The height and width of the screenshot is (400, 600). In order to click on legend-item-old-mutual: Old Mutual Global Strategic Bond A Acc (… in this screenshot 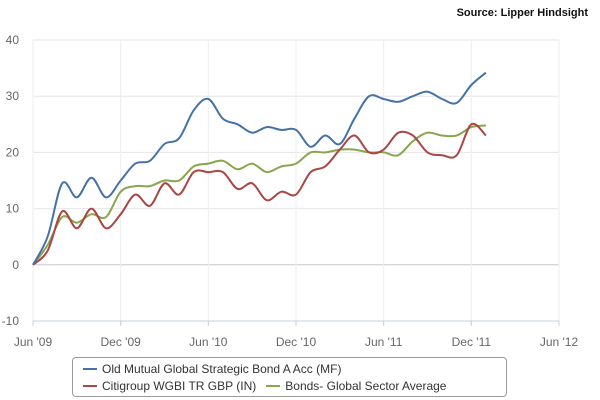, I will do `click(212, 369)`.